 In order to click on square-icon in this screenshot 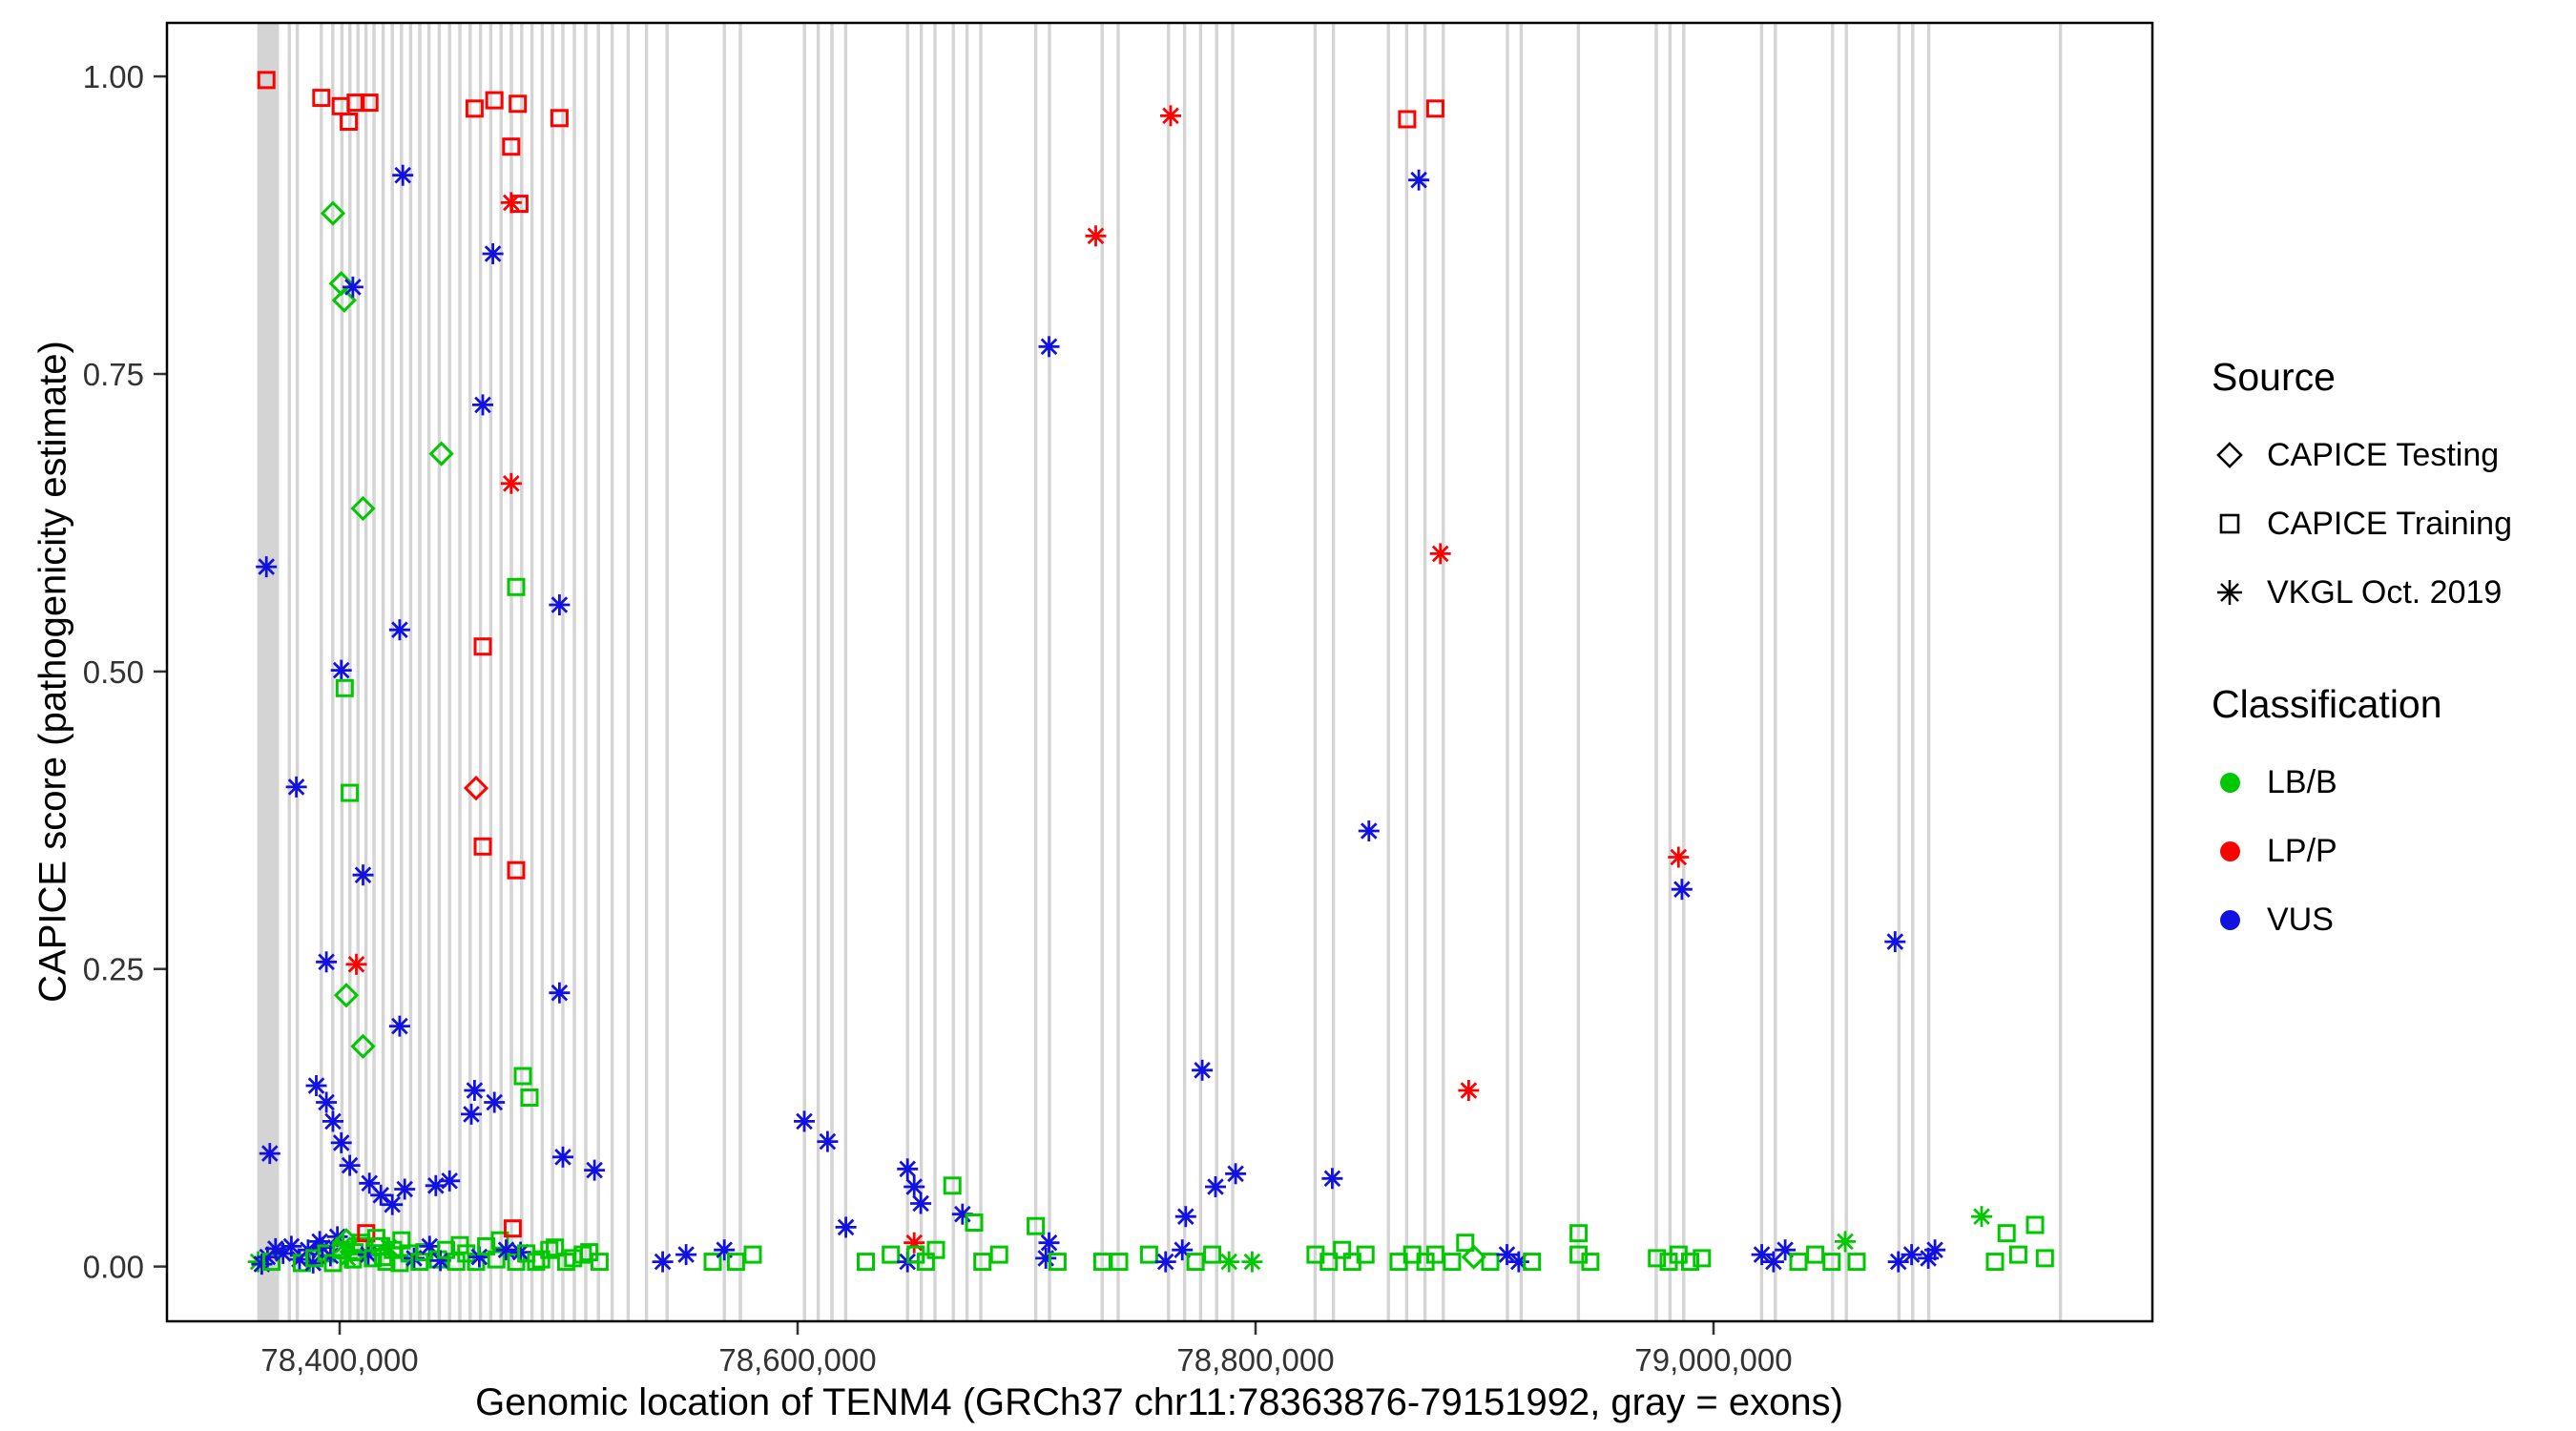, I will do `click(2230, 524)`.